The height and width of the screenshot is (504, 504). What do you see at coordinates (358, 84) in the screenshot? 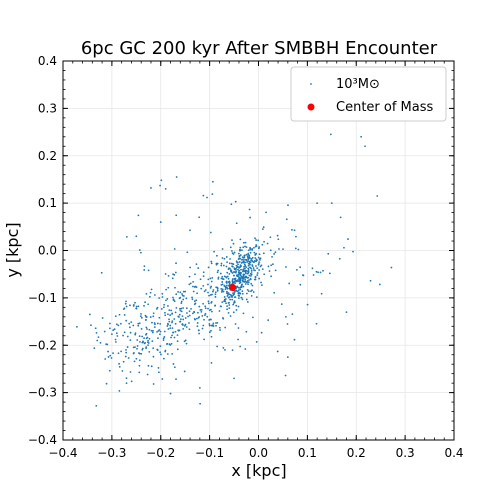
I see `legend-label-stars: 10³M⊙` at bounding box center [358, 84].